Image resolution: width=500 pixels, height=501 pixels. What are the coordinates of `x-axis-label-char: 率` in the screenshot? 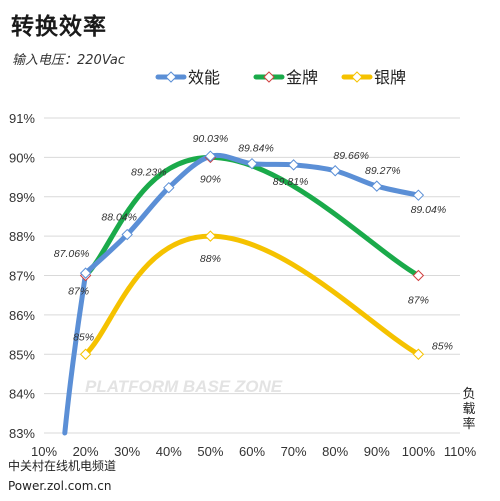 It's located at (468, 424).